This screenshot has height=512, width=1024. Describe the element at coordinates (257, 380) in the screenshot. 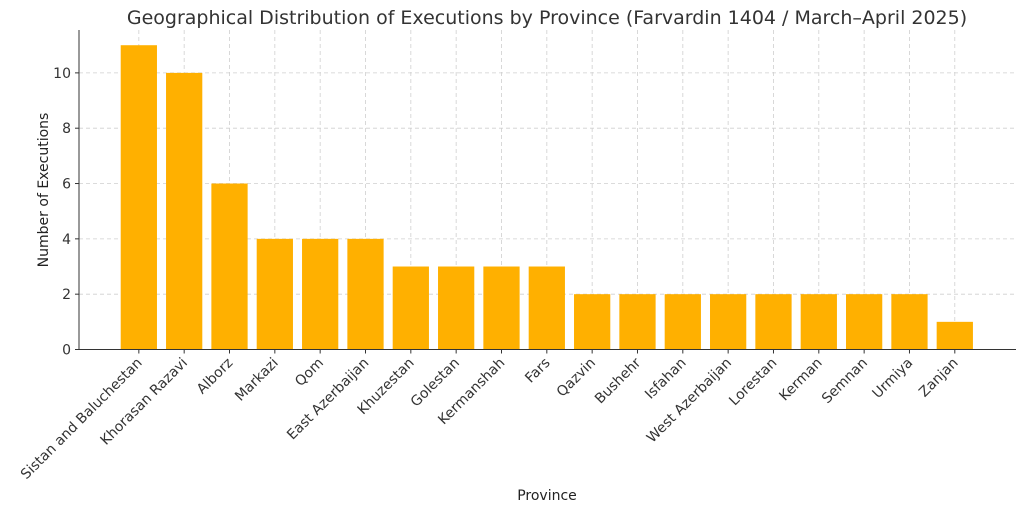

I see `x-tick-label: Markazi` at that location.